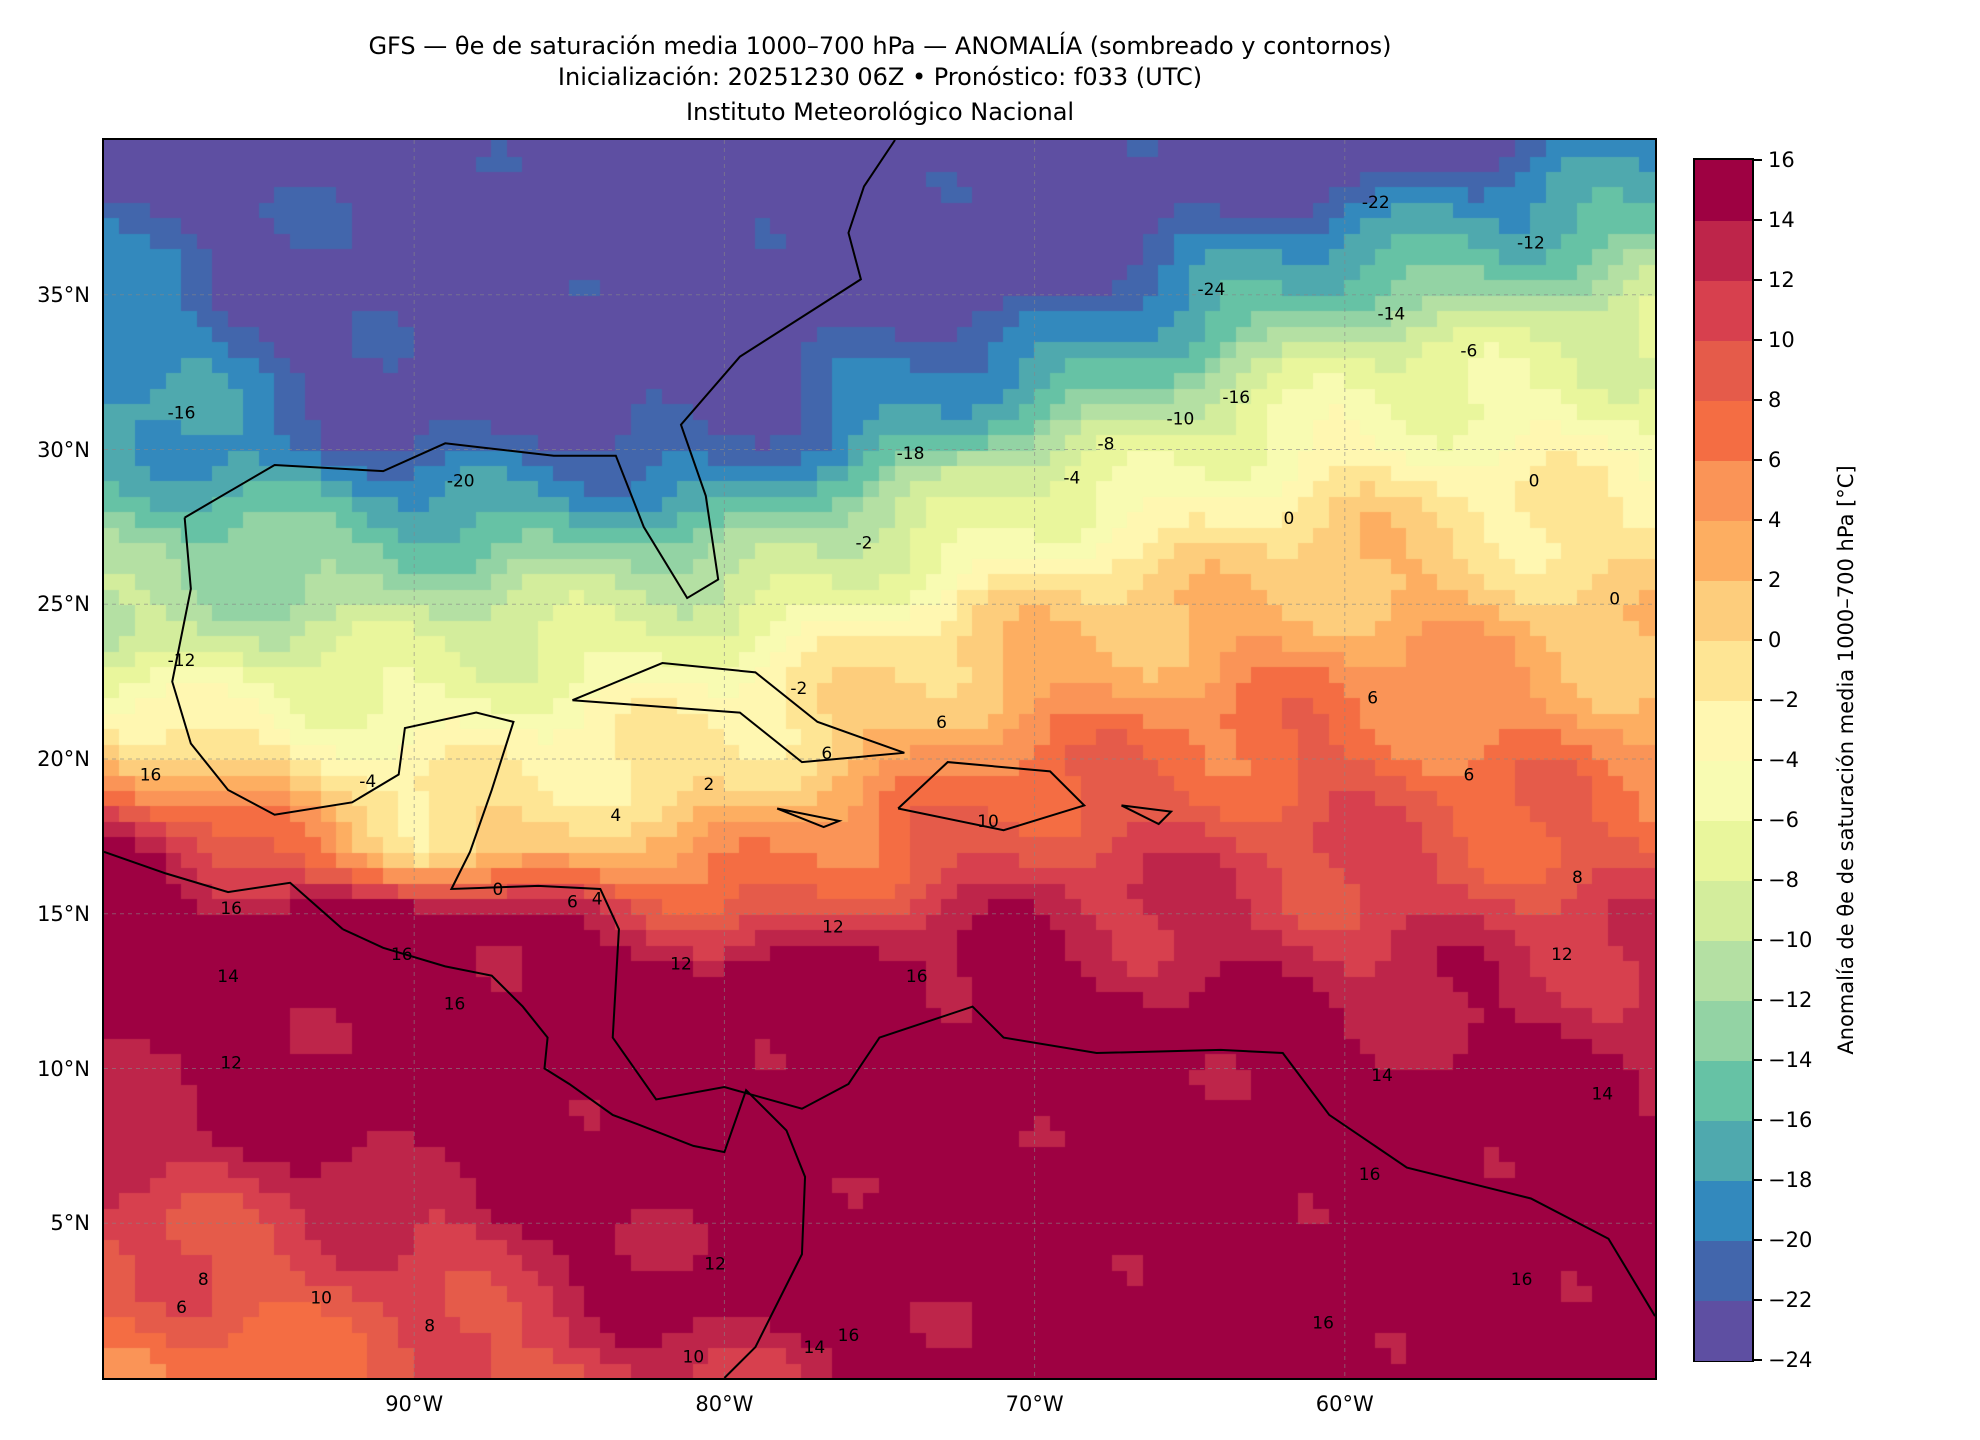  What do you see at coordinates (1790, 940) in the screenshot?
I see `colorbar-tick-label: −10` at bounding box center [1790, 940].